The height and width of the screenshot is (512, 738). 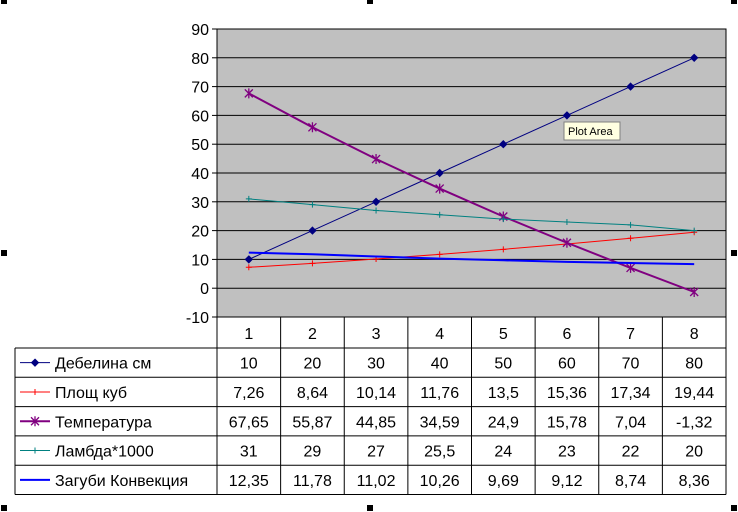 I want to click on legend-label: Площ куб, so click(x=91, y=393).